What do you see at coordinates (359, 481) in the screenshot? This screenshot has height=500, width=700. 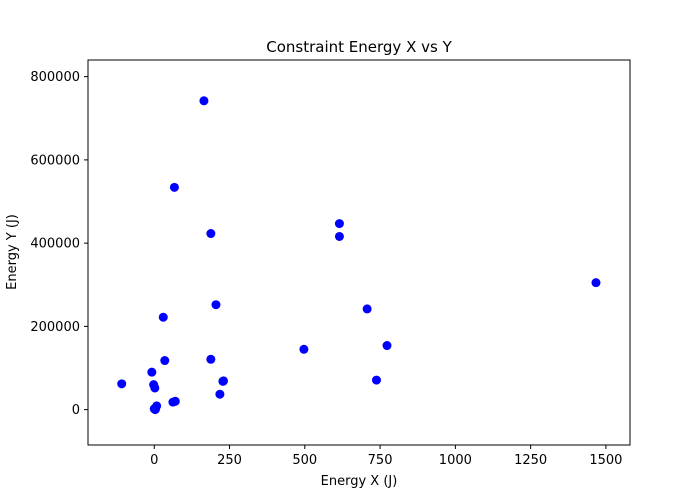 I see `x-axis-label: Energy X (J)` at bounding box center [359, 481].